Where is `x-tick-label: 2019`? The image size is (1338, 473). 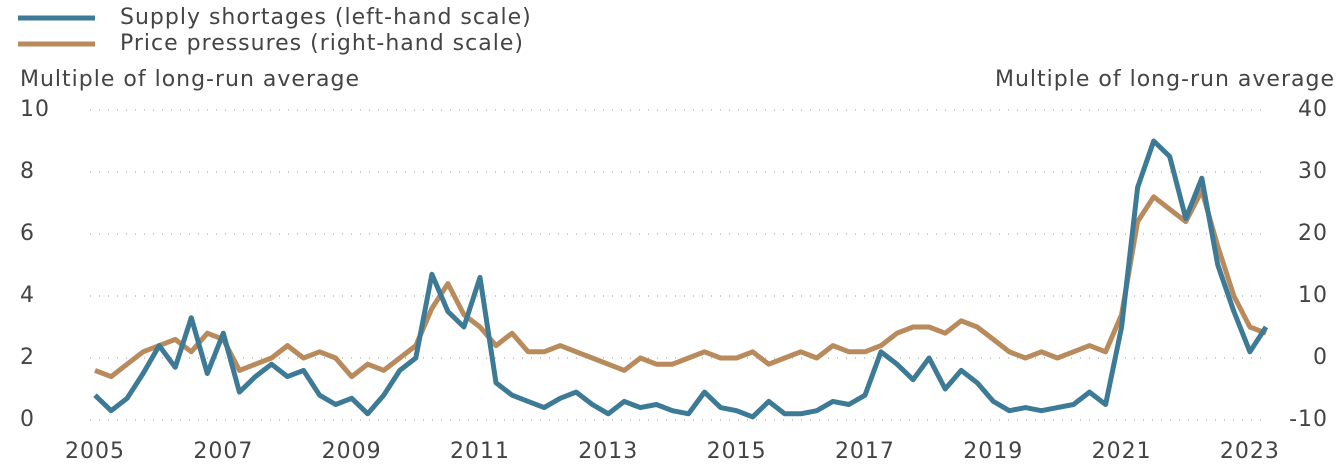
x-tick-label: 2019 is located at coordinates (993, 451).